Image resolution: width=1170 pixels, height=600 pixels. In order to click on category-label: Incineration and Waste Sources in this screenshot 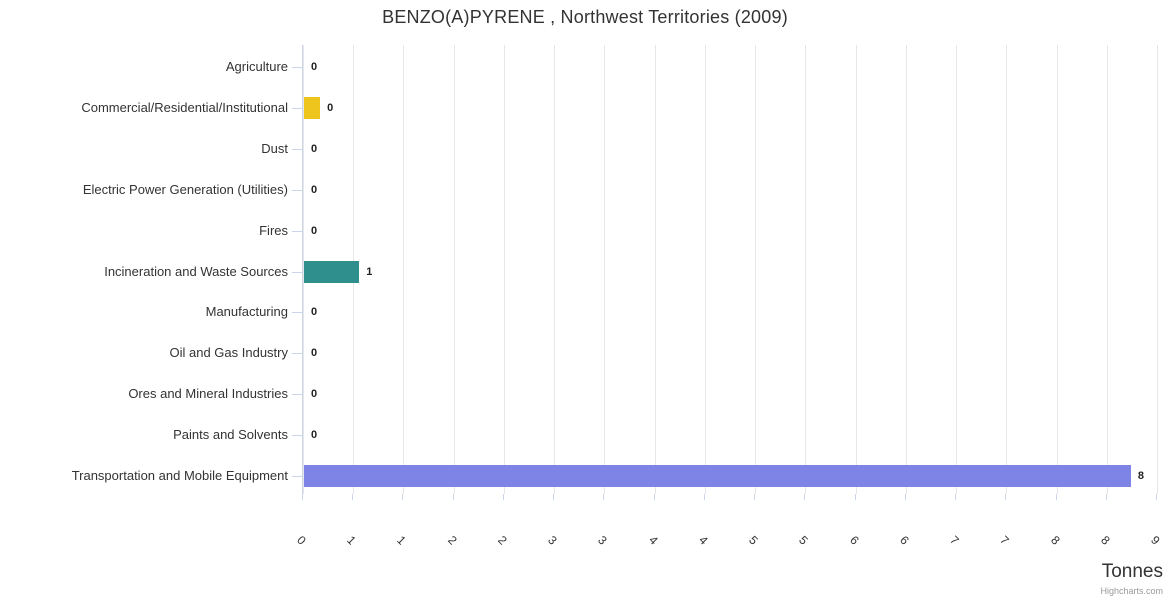, I will do `click(196, 271)`.